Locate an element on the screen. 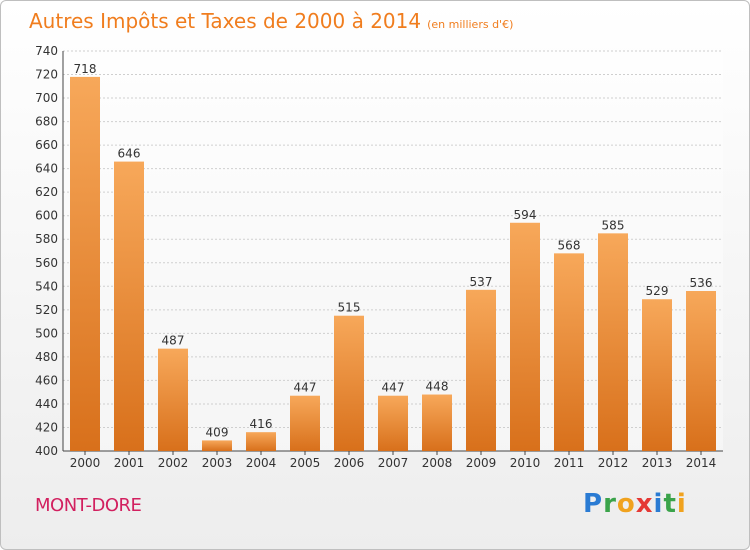  data-label-2014: 536 is located at coordinates (701, 283).